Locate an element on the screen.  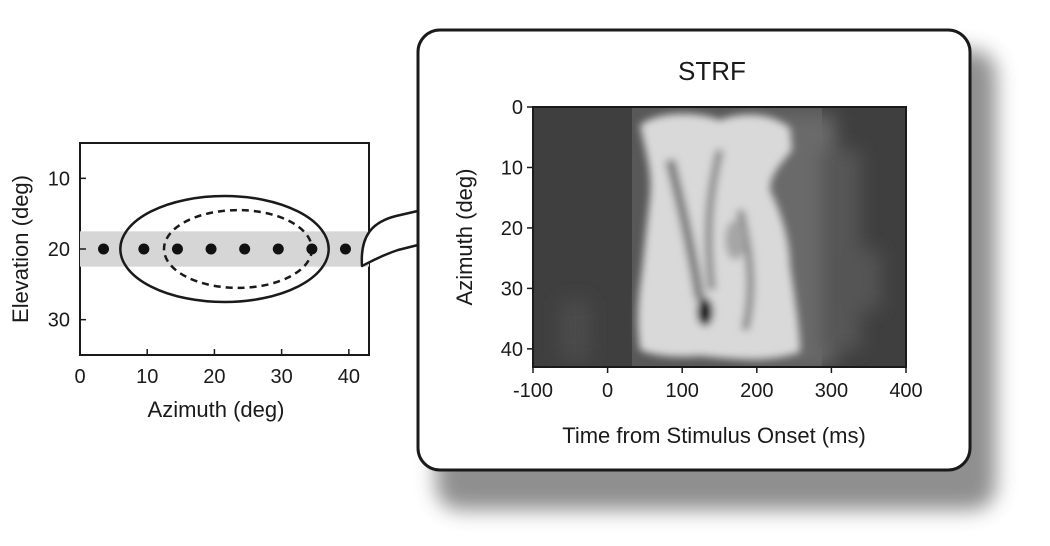
strf-title: STRF is located at coordinates (712, 71).